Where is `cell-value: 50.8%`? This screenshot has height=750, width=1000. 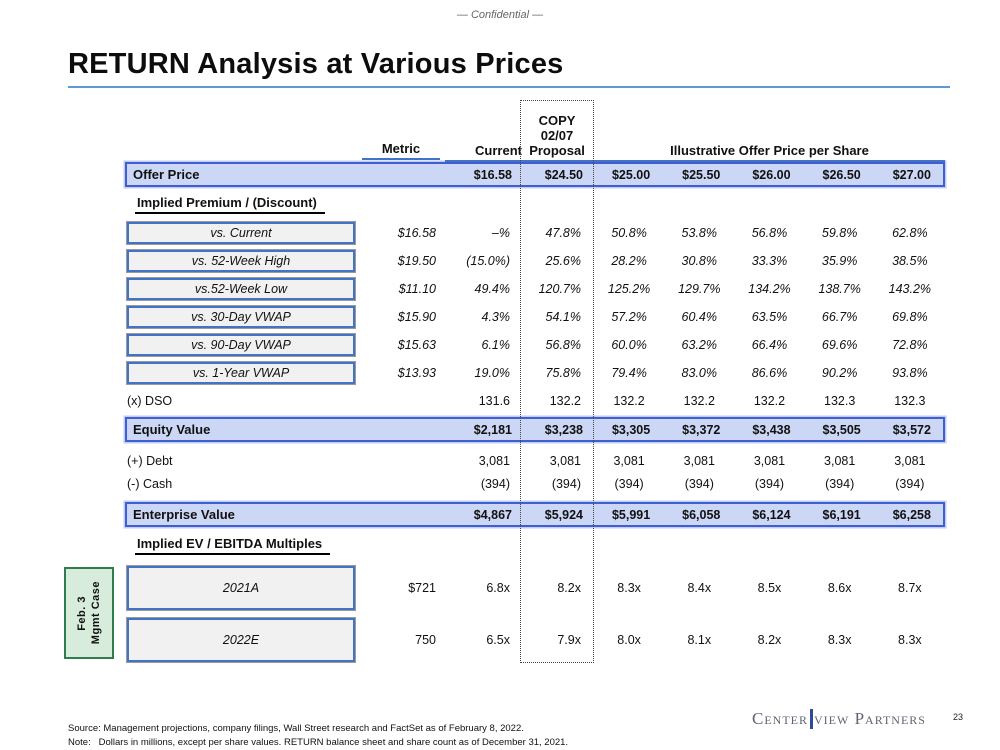
cell-value: 50.8% is located at coordinates (629, 233).